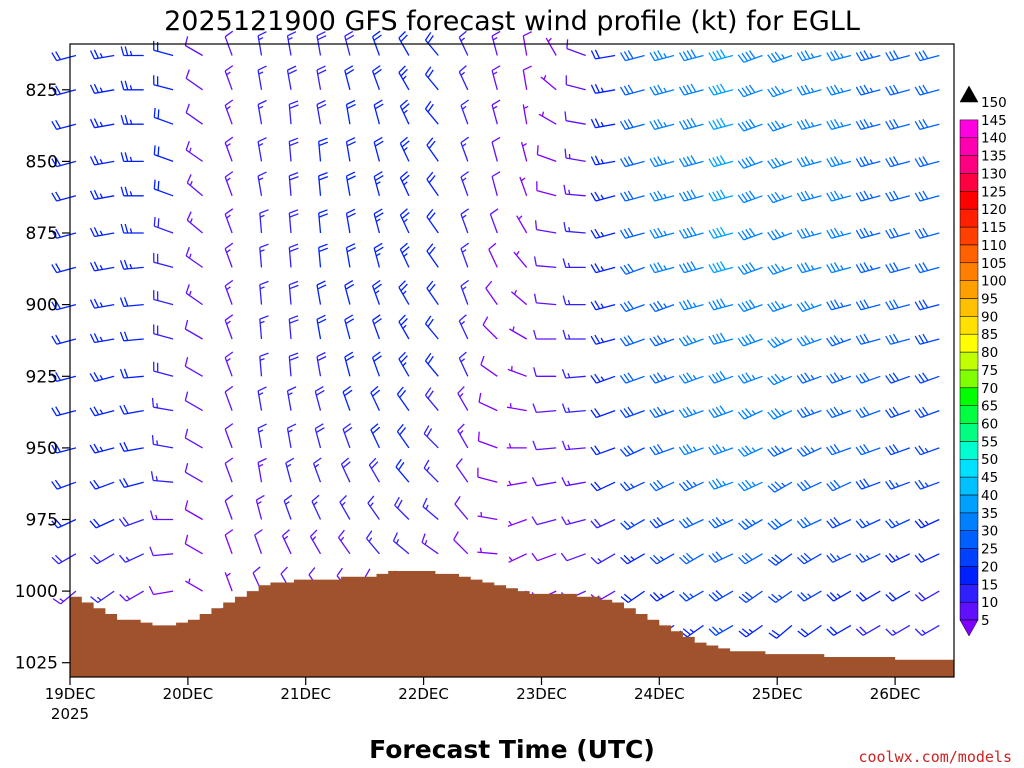 The image size is (1024, 768). Describe the element at coordinates (989, 300) in the screenshot. I see `colorbar-label: 95` at that location.